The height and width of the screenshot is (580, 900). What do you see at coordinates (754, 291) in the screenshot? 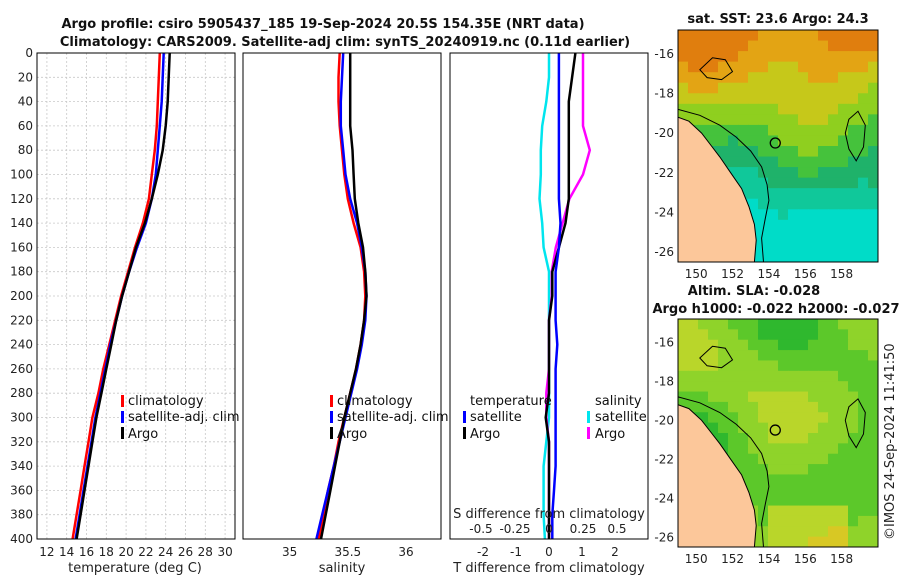
I see `sla-map-title: Altim. SLA: -0.028` at bounding box center [754, 291].